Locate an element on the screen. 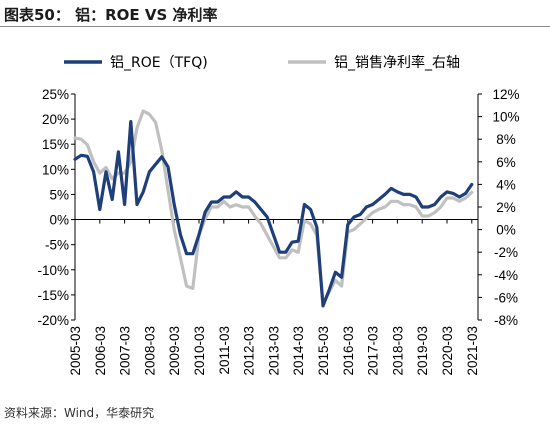 The height and width of the screenshot is (425, 550). source-note: 资料来源：Wind，华泰研究 is located at coordinates (79, 413).